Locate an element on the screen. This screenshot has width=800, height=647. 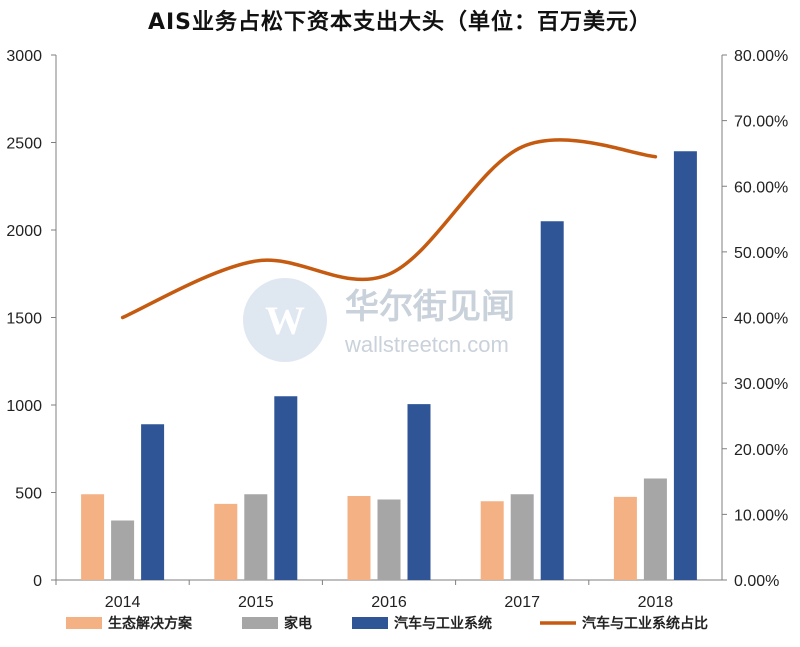
right-tick-label: 50.00% is located at coordinates (761, 253).